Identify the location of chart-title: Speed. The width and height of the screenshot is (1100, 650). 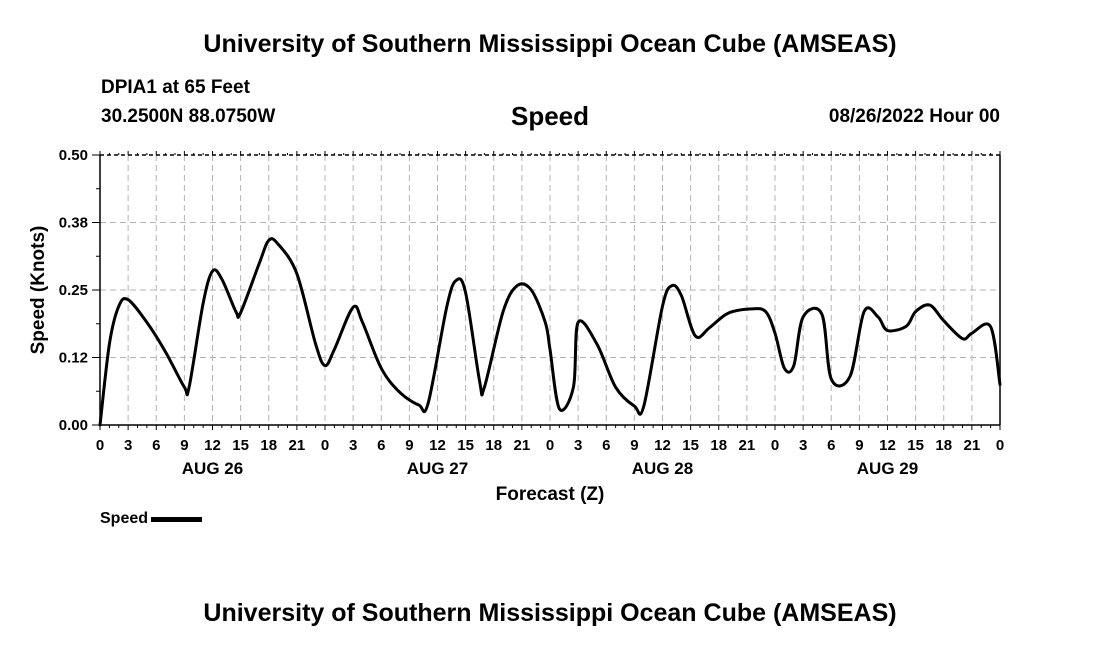
(550, 116).